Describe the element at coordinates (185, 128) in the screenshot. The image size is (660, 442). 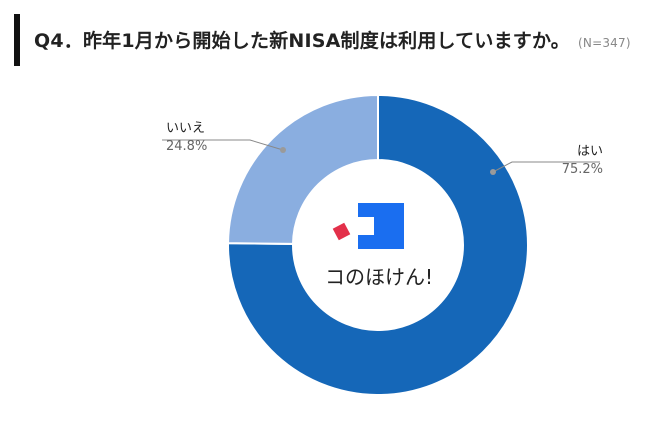
I see `label-no-name: いいえ` at that location.